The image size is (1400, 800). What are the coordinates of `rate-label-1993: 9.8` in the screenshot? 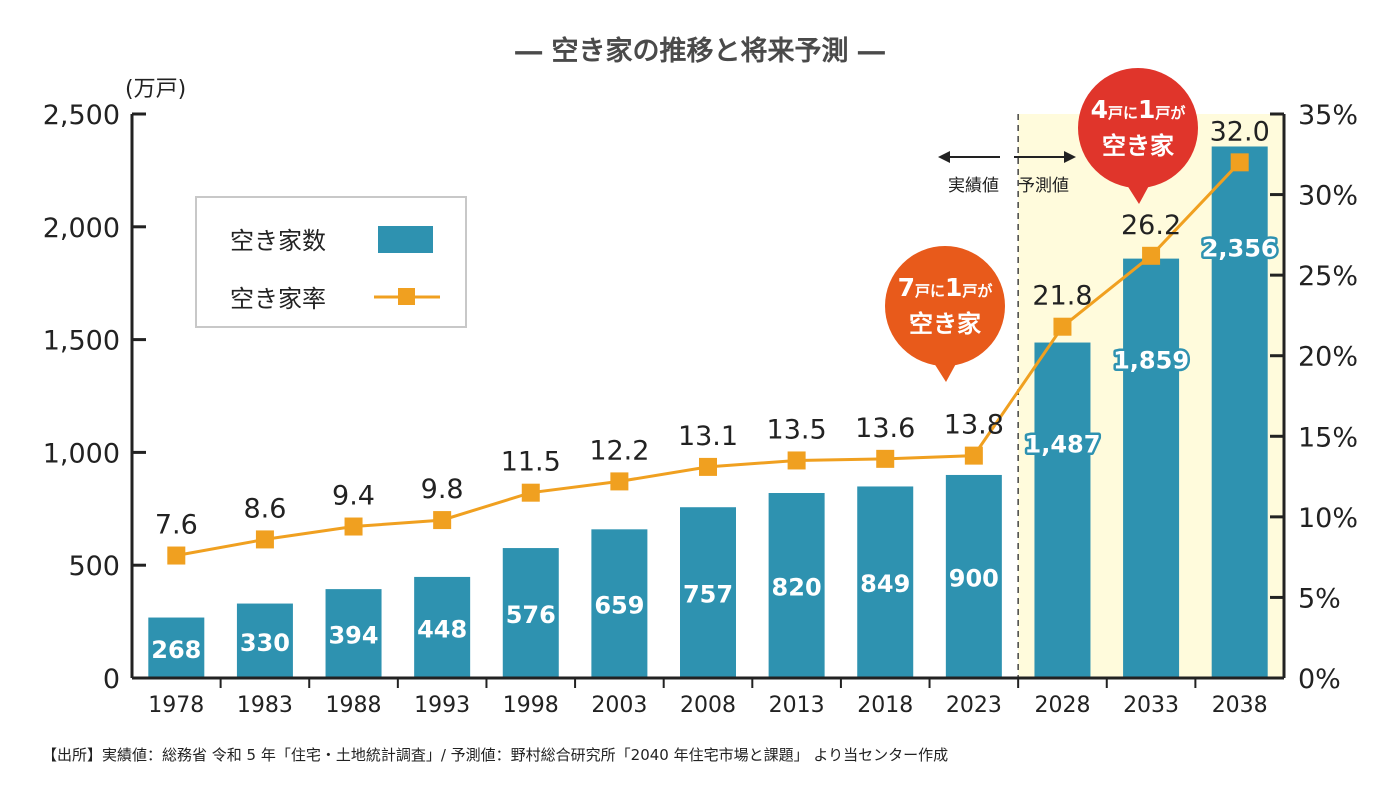 It's located at (442, 489).